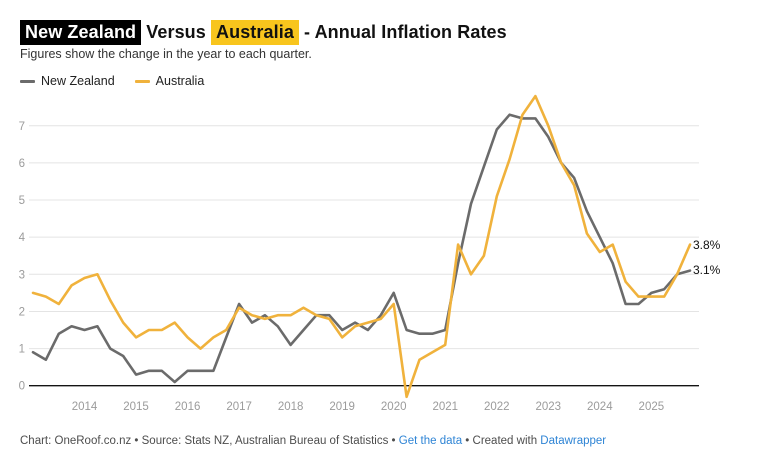  I want to click on x-tick-label-2023: 2023, so click(548, 407).